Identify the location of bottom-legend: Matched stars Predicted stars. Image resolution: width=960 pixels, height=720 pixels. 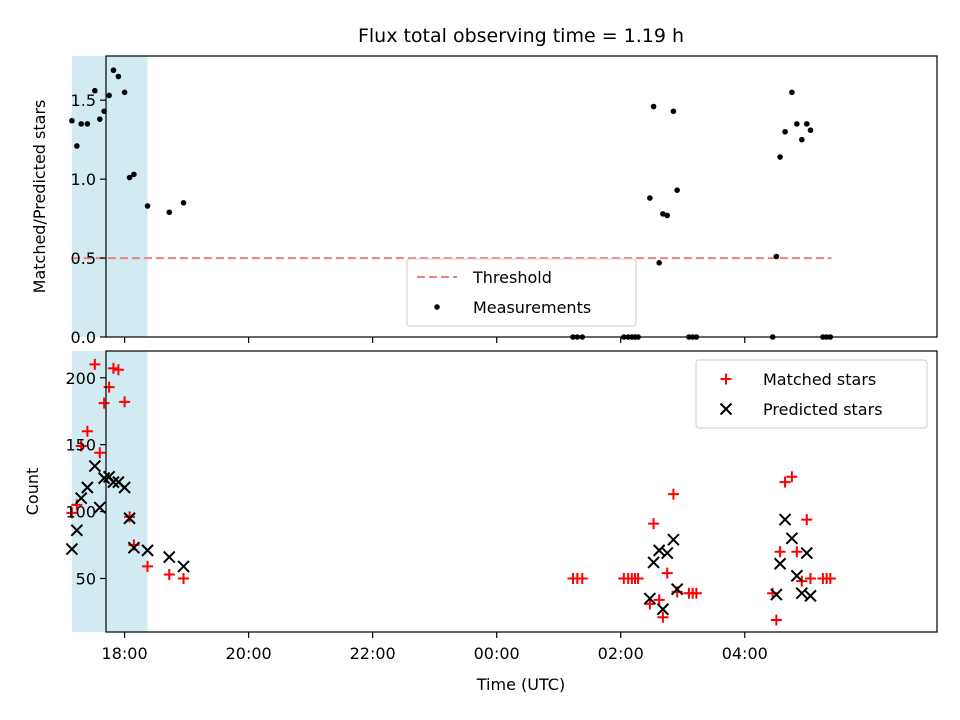
(811, 394).